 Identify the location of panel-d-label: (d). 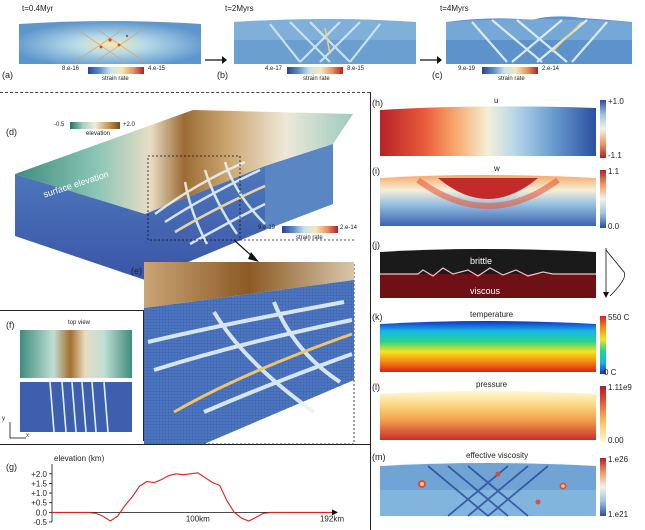
(11, 132).